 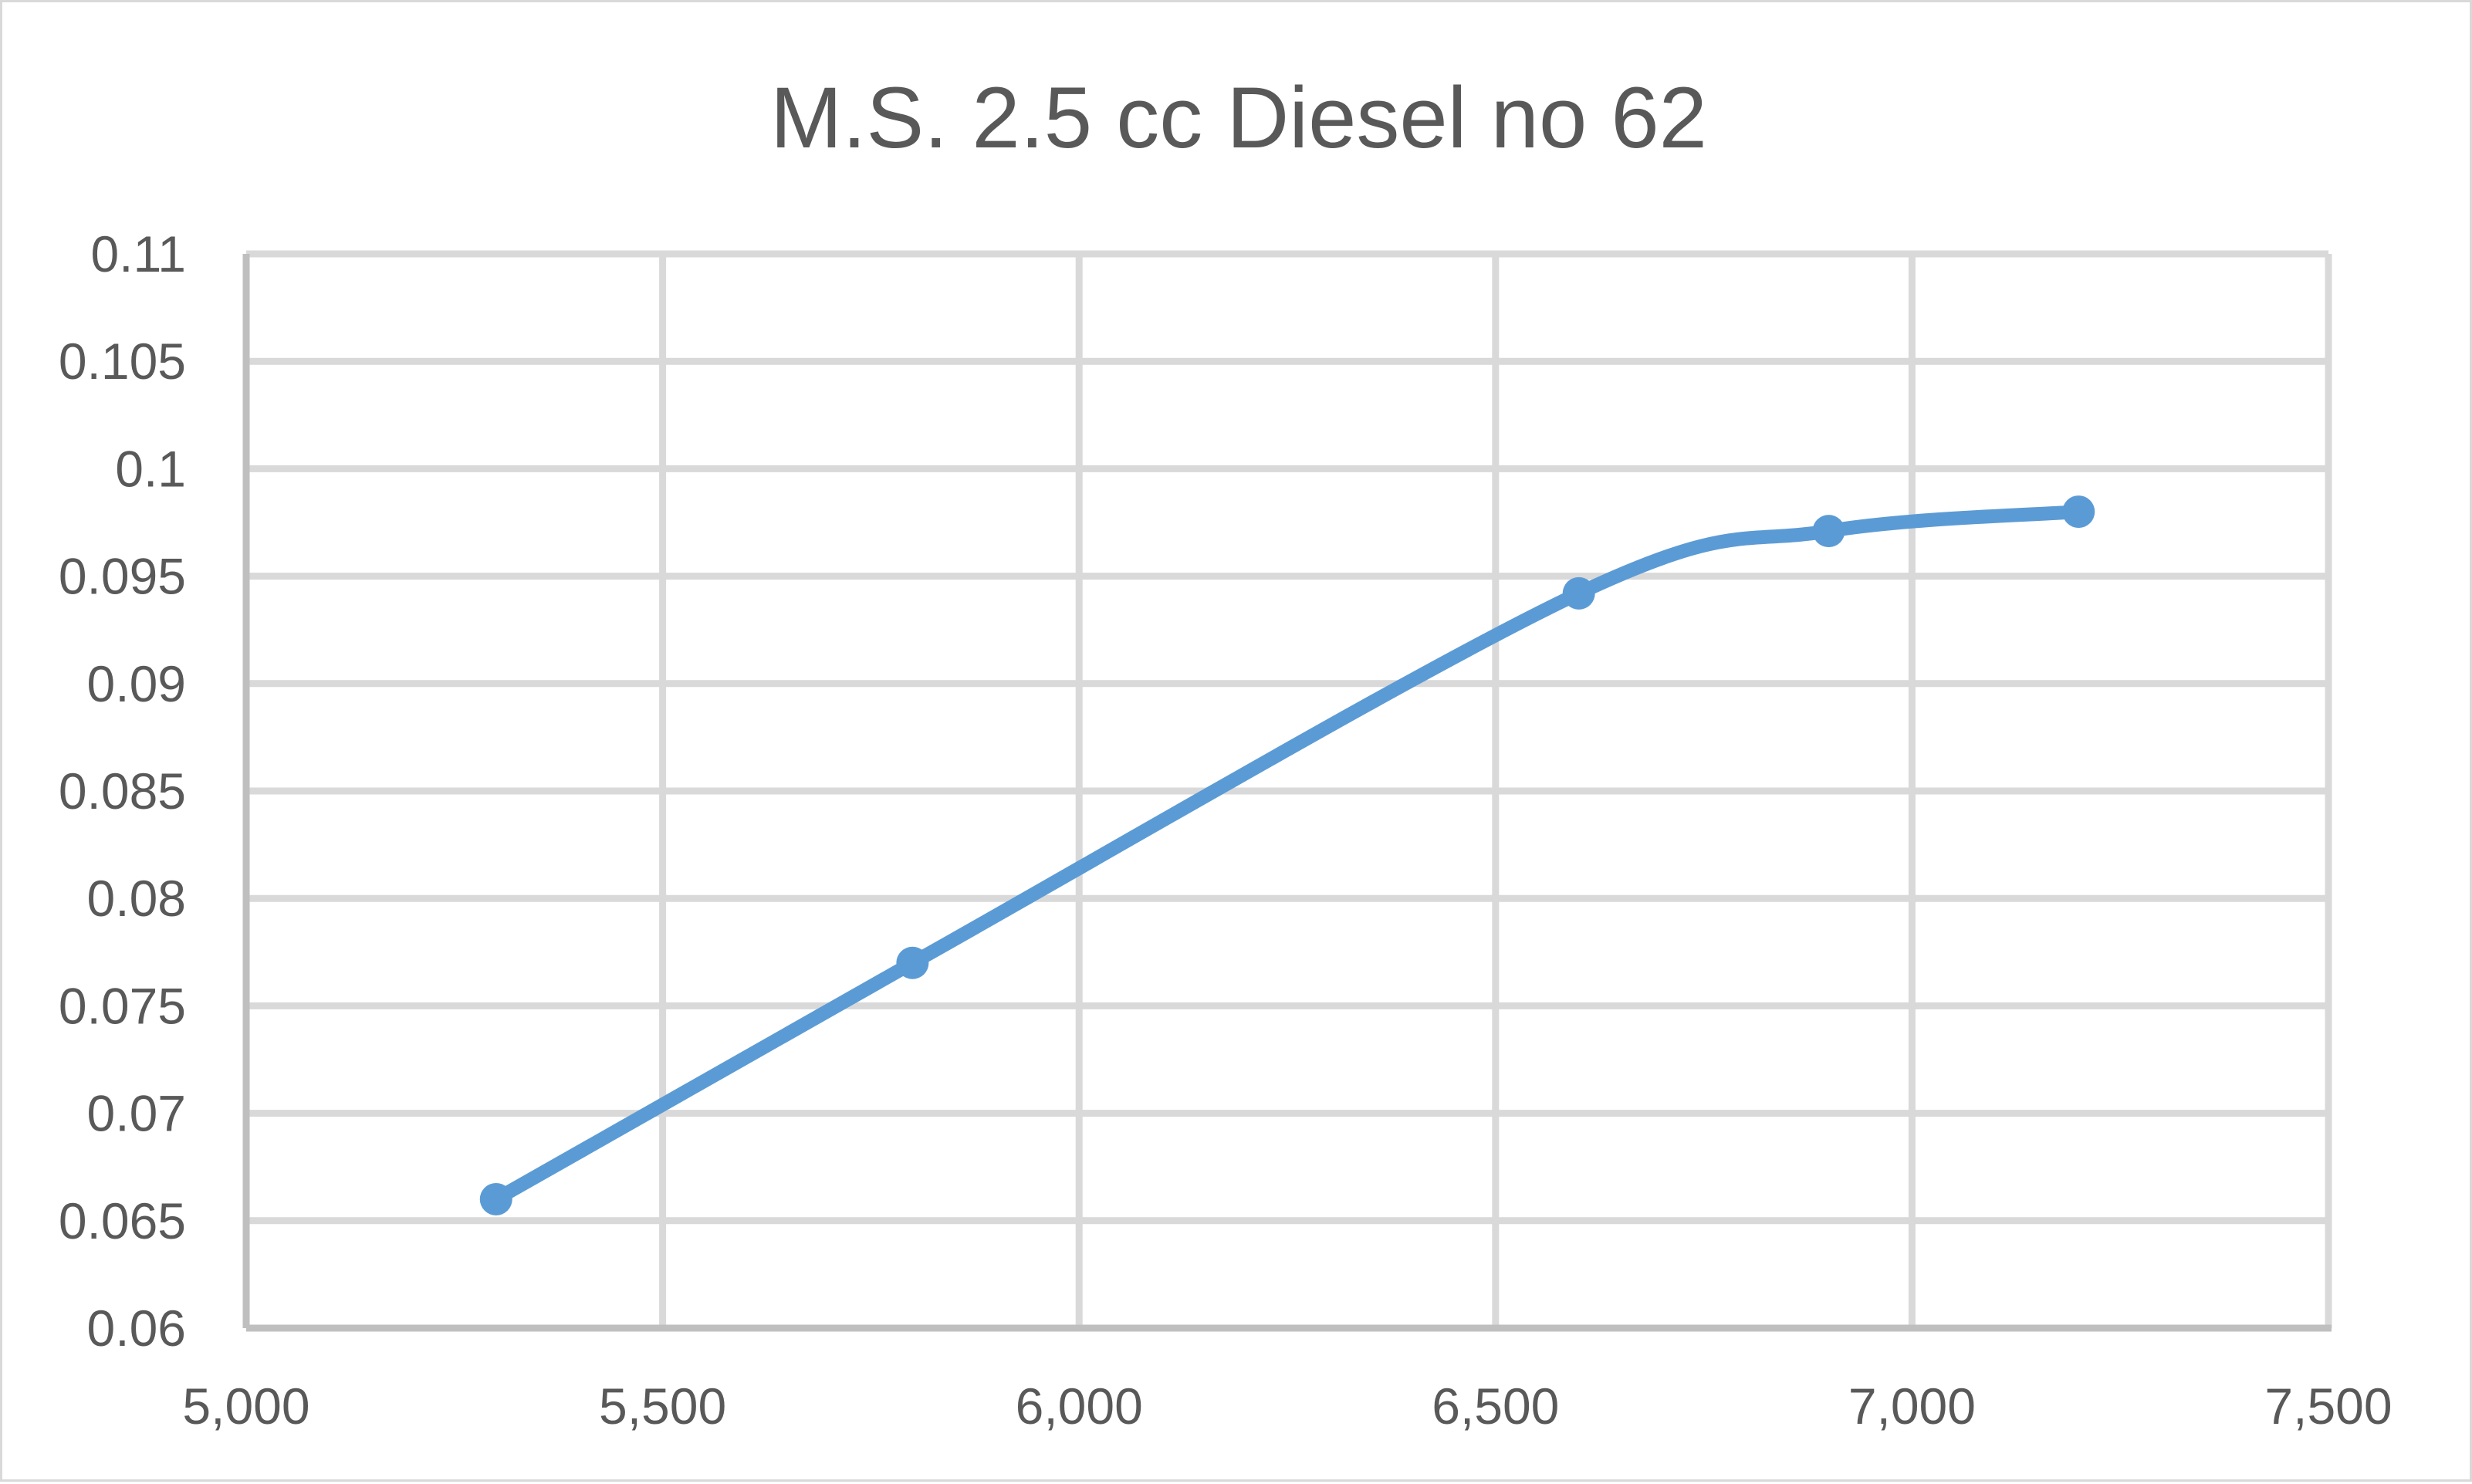 What do you see at coordinates (137, 898) in the screenshot?
I see `y-tick-label: 0.08` at bounding box center [137, 898].